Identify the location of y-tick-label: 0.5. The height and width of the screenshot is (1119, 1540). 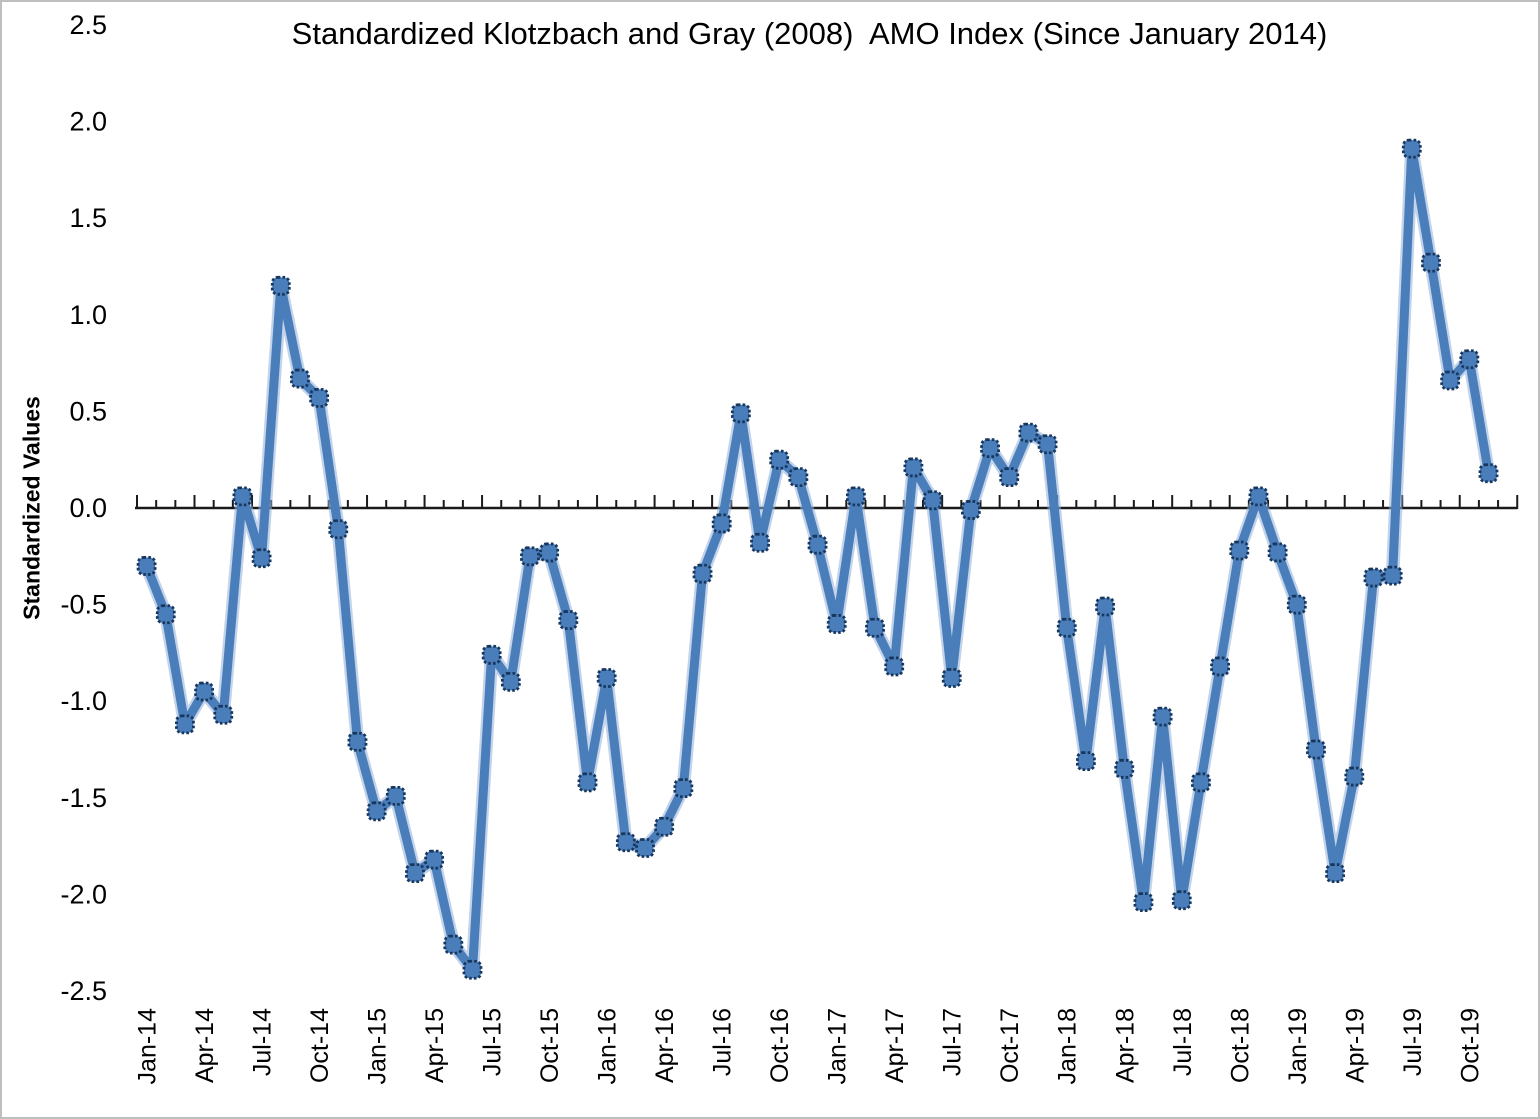
(88, 411).